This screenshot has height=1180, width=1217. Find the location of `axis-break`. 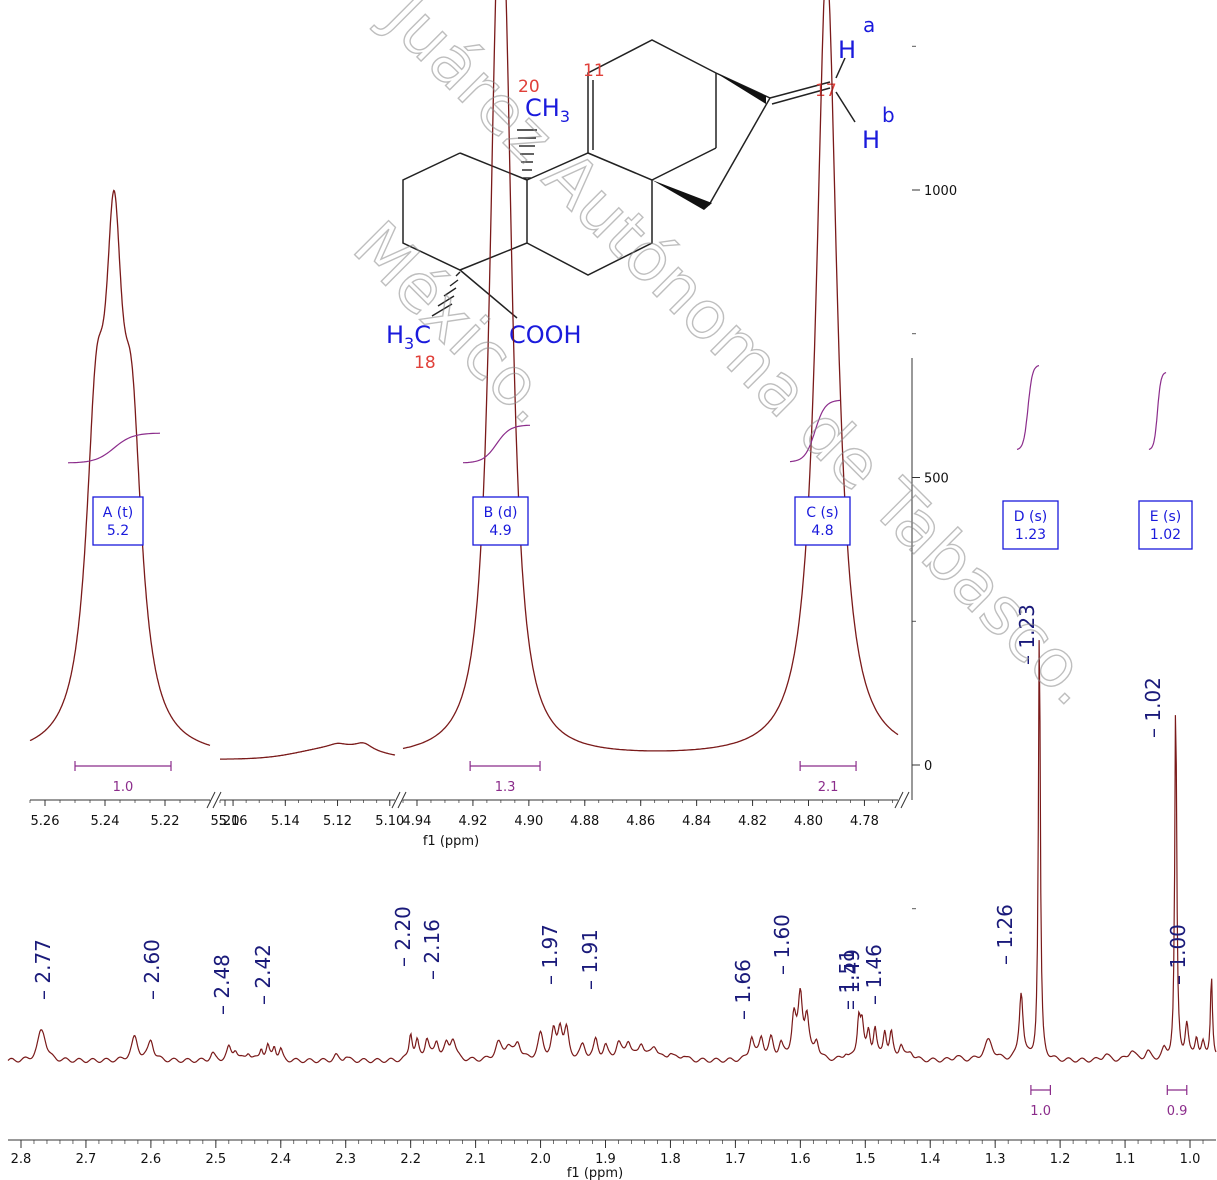

axis-break is located at coordinates (214, 800).